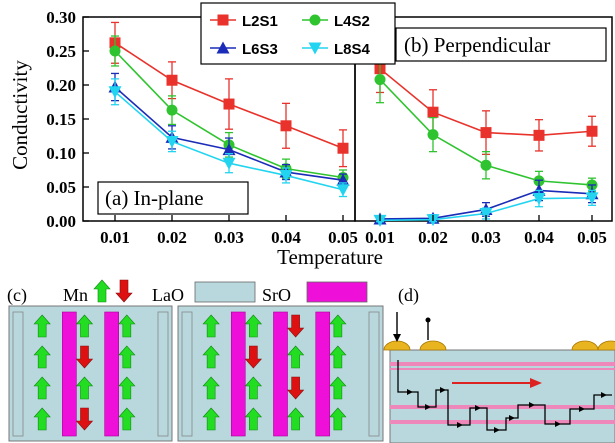  Describe the element at coordinates (115, 237) in the screenshot. I see `panel-a-xtick-label: 0.01` at that location.